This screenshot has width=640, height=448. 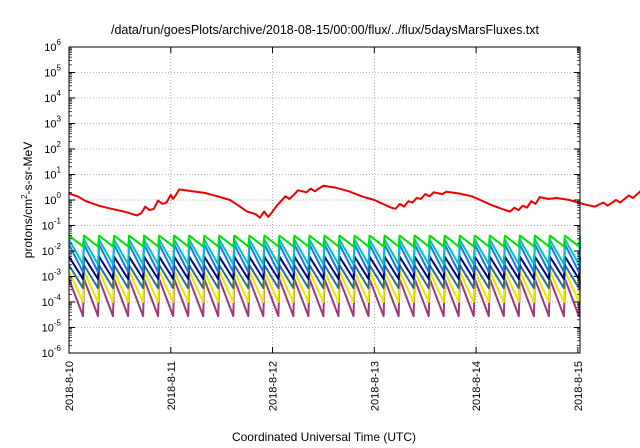 I want to click on x-tick-label: 2018-8-10, so click(x=70, y=386).